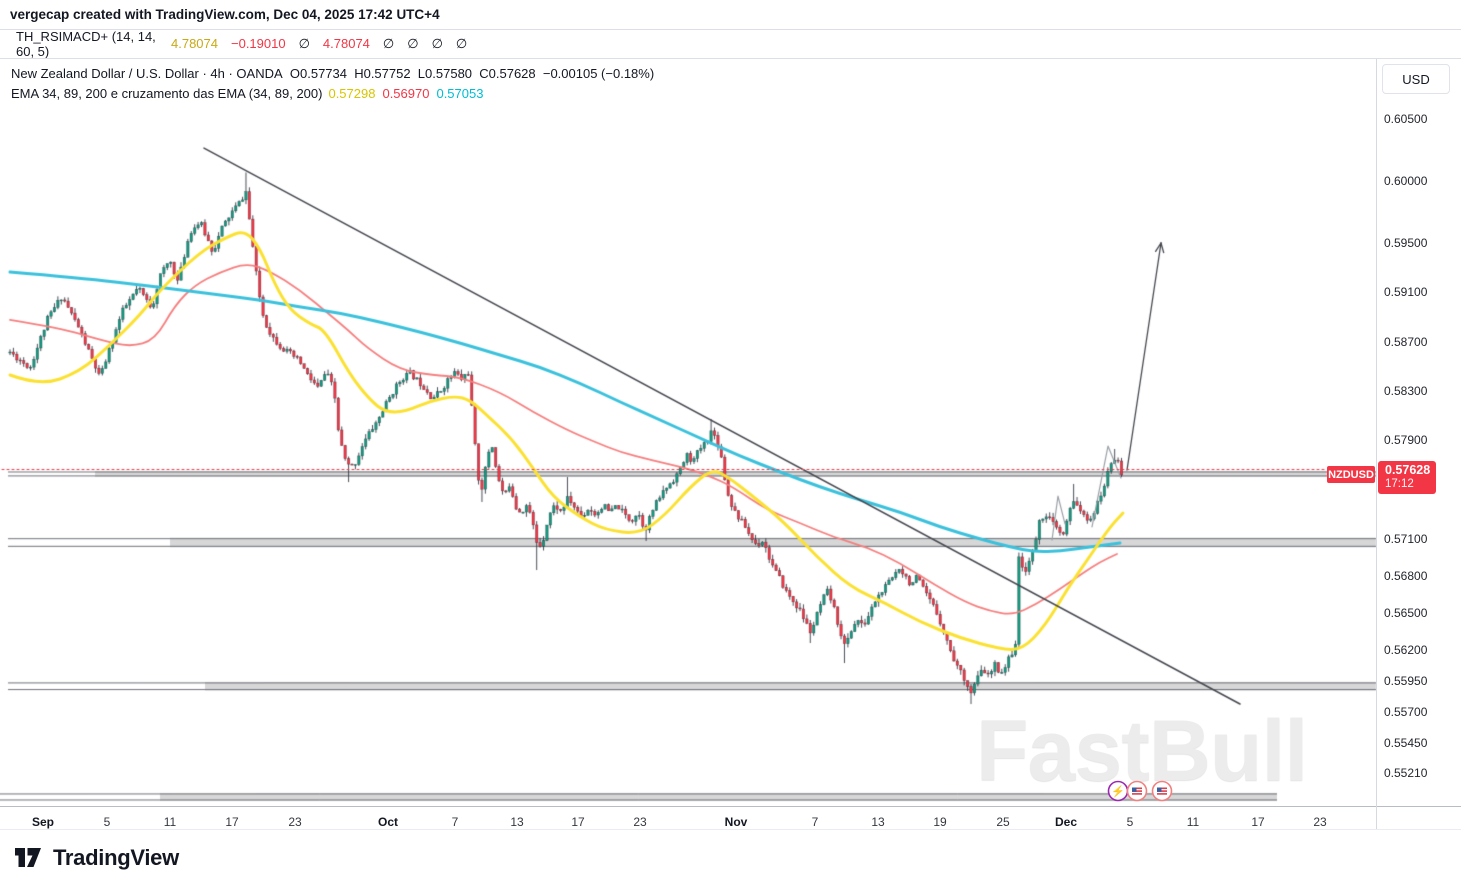 The image size is (1461, 891). What do you see at coordinates (319, 44) in the screenshot?
I see `indicator-values: 4.78074 −0.19010 ∅ 4.78074 ∅ ∅ ∅ ∅` at bounding box center [319, 44].